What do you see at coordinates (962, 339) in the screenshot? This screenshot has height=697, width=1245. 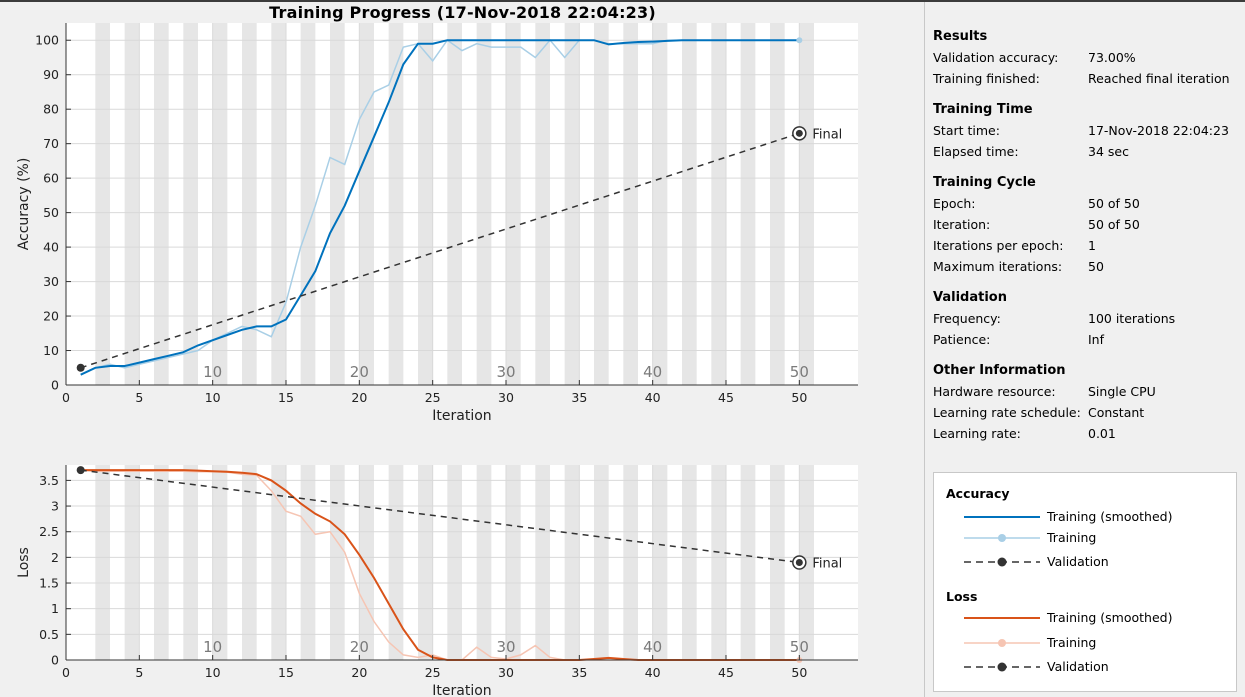 I see `info-key: Patience:` at bounding box center [962, 339].